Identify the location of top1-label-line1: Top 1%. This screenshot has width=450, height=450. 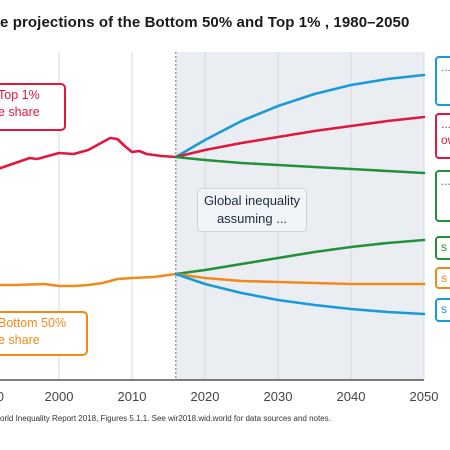
(20, 95).